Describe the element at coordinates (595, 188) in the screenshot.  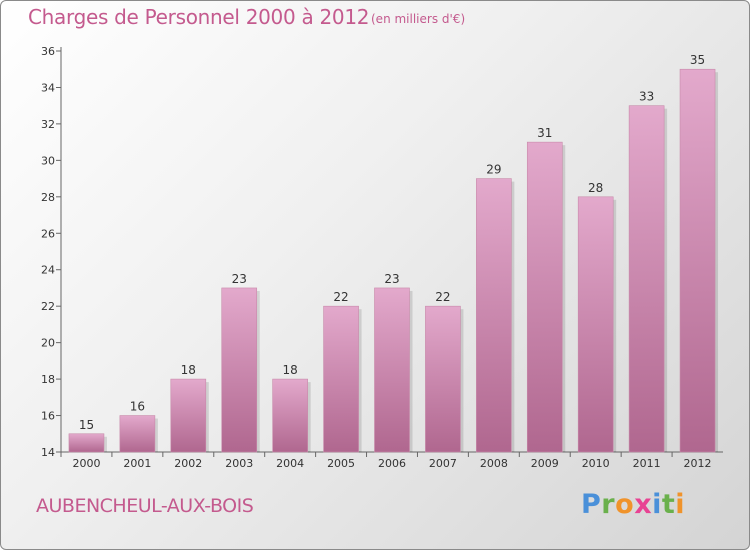
I see `bar-value-label: 28` at that location.